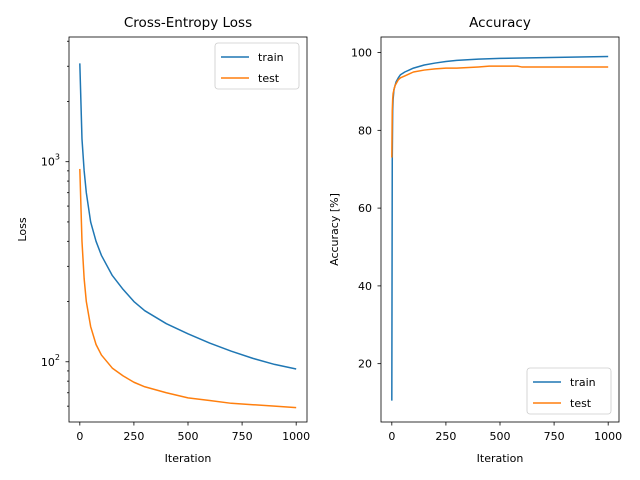  I want to click on chart1-xlabel: Iteration, so click(188, 458).